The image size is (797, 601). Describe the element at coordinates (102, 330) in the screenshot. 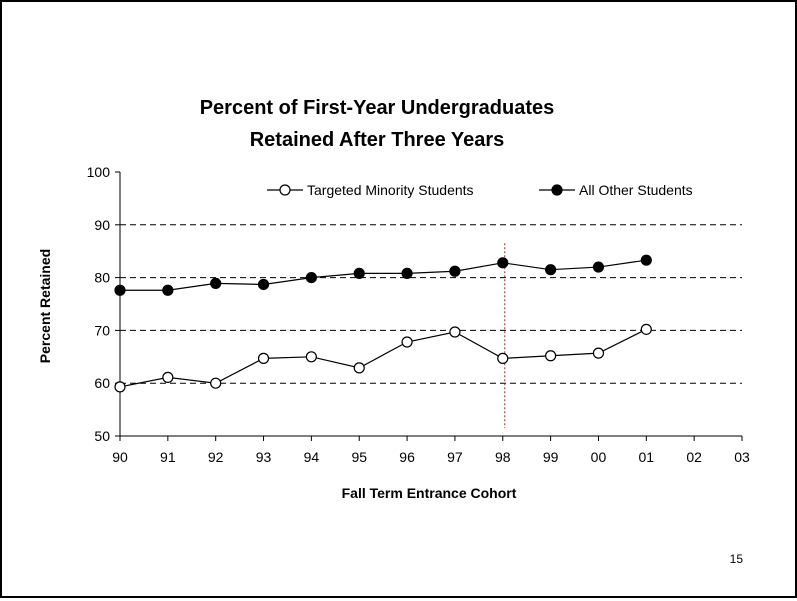

I see `y-tick-label-70: 70` at that location.